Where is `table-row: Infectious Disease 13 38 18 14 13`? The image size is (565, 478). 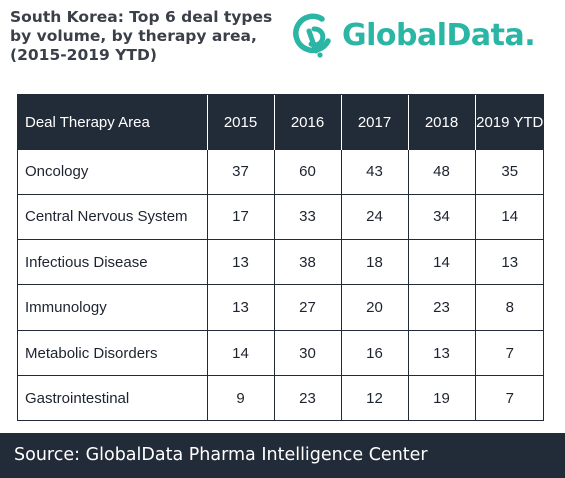
table-row: Infectious Disease 13 38 18 14 13 is located at coordinates (281, 262).